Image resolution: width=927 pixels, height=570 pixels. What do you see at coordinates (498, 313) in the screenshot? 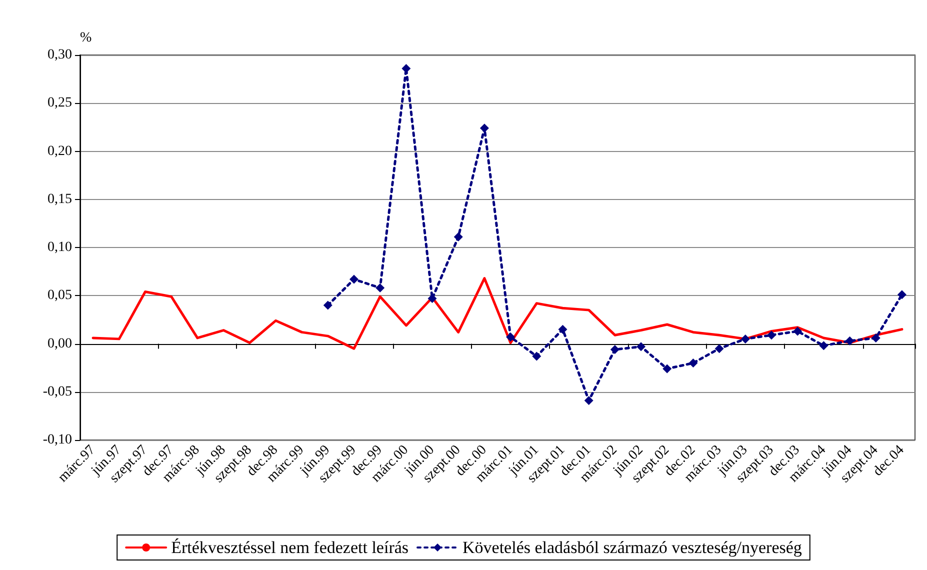
I see `line-series` at bounding box center [498, 313].